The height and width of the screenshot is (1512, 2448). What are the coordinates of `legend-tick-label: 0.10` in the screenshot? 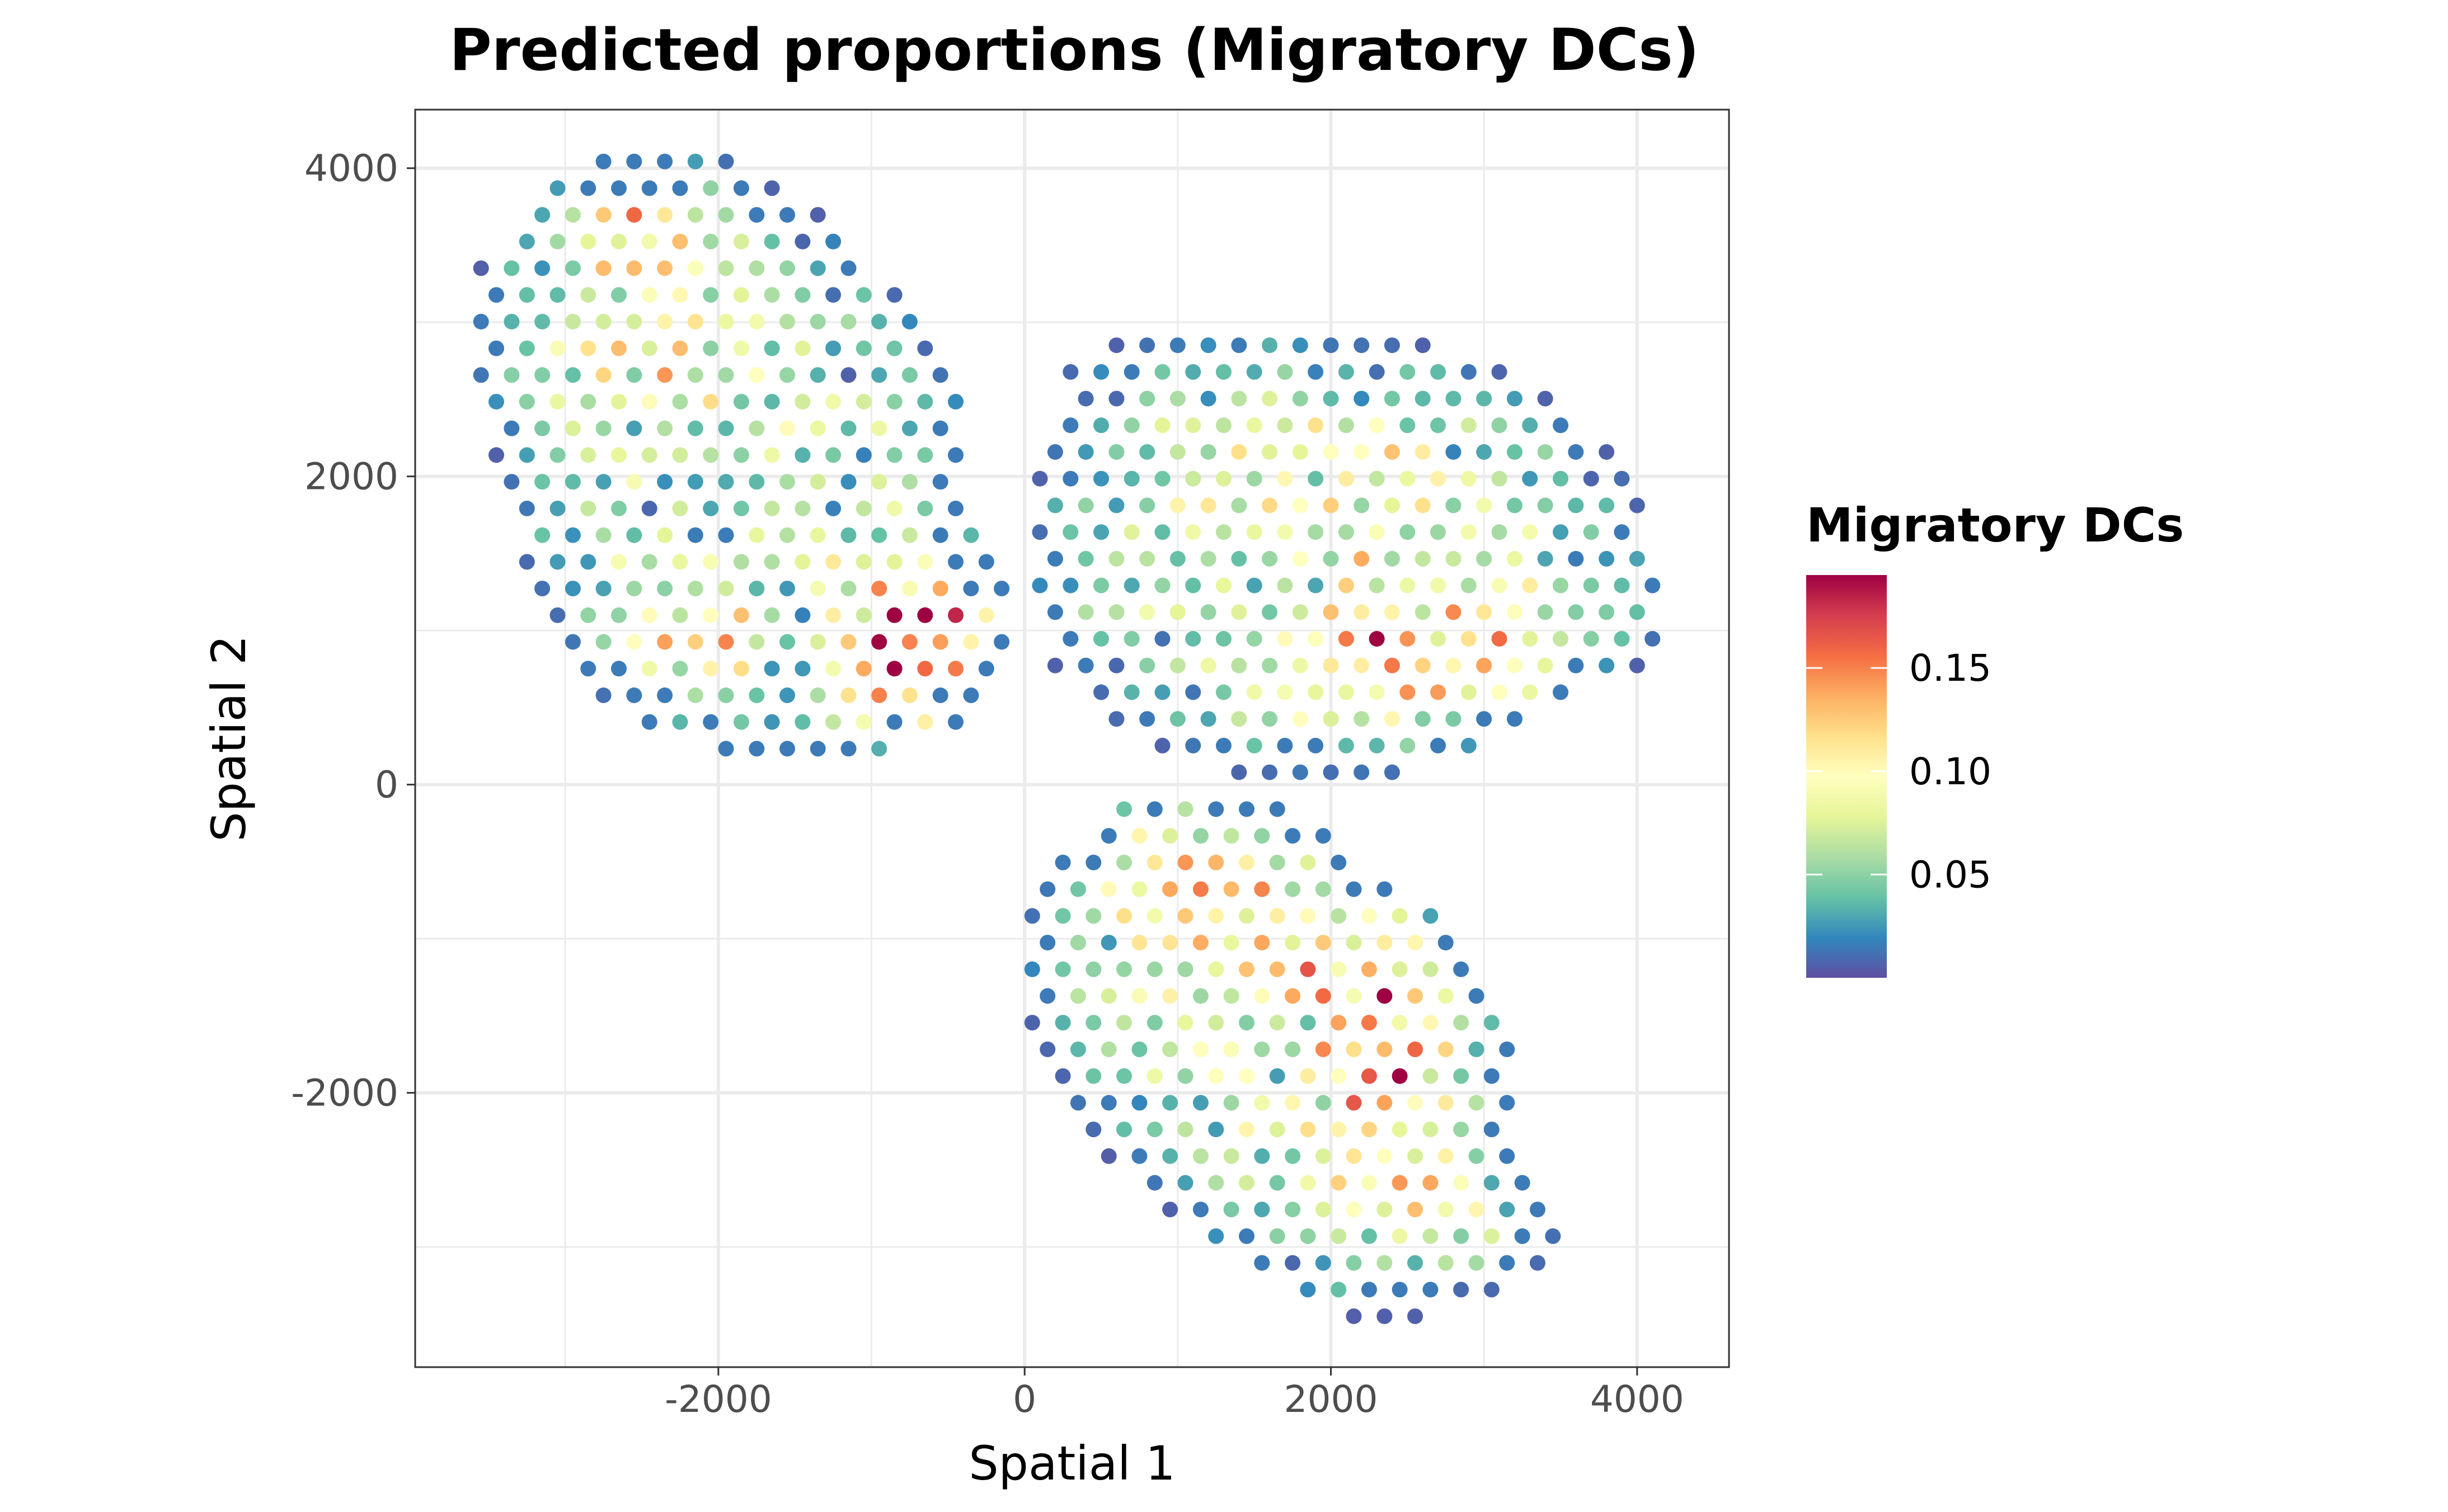 It's located at (1950, 772).